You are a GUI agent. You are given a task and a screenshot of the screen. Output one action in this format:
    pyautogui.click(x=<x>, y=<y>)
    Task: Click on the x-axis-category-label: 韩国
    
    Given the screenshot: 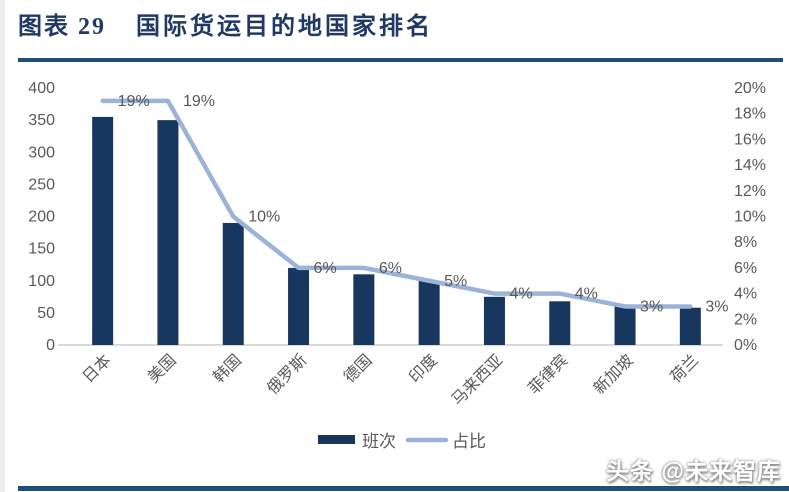 What is the action you would take?
    pyautogui.click(x=227, y=368)
    